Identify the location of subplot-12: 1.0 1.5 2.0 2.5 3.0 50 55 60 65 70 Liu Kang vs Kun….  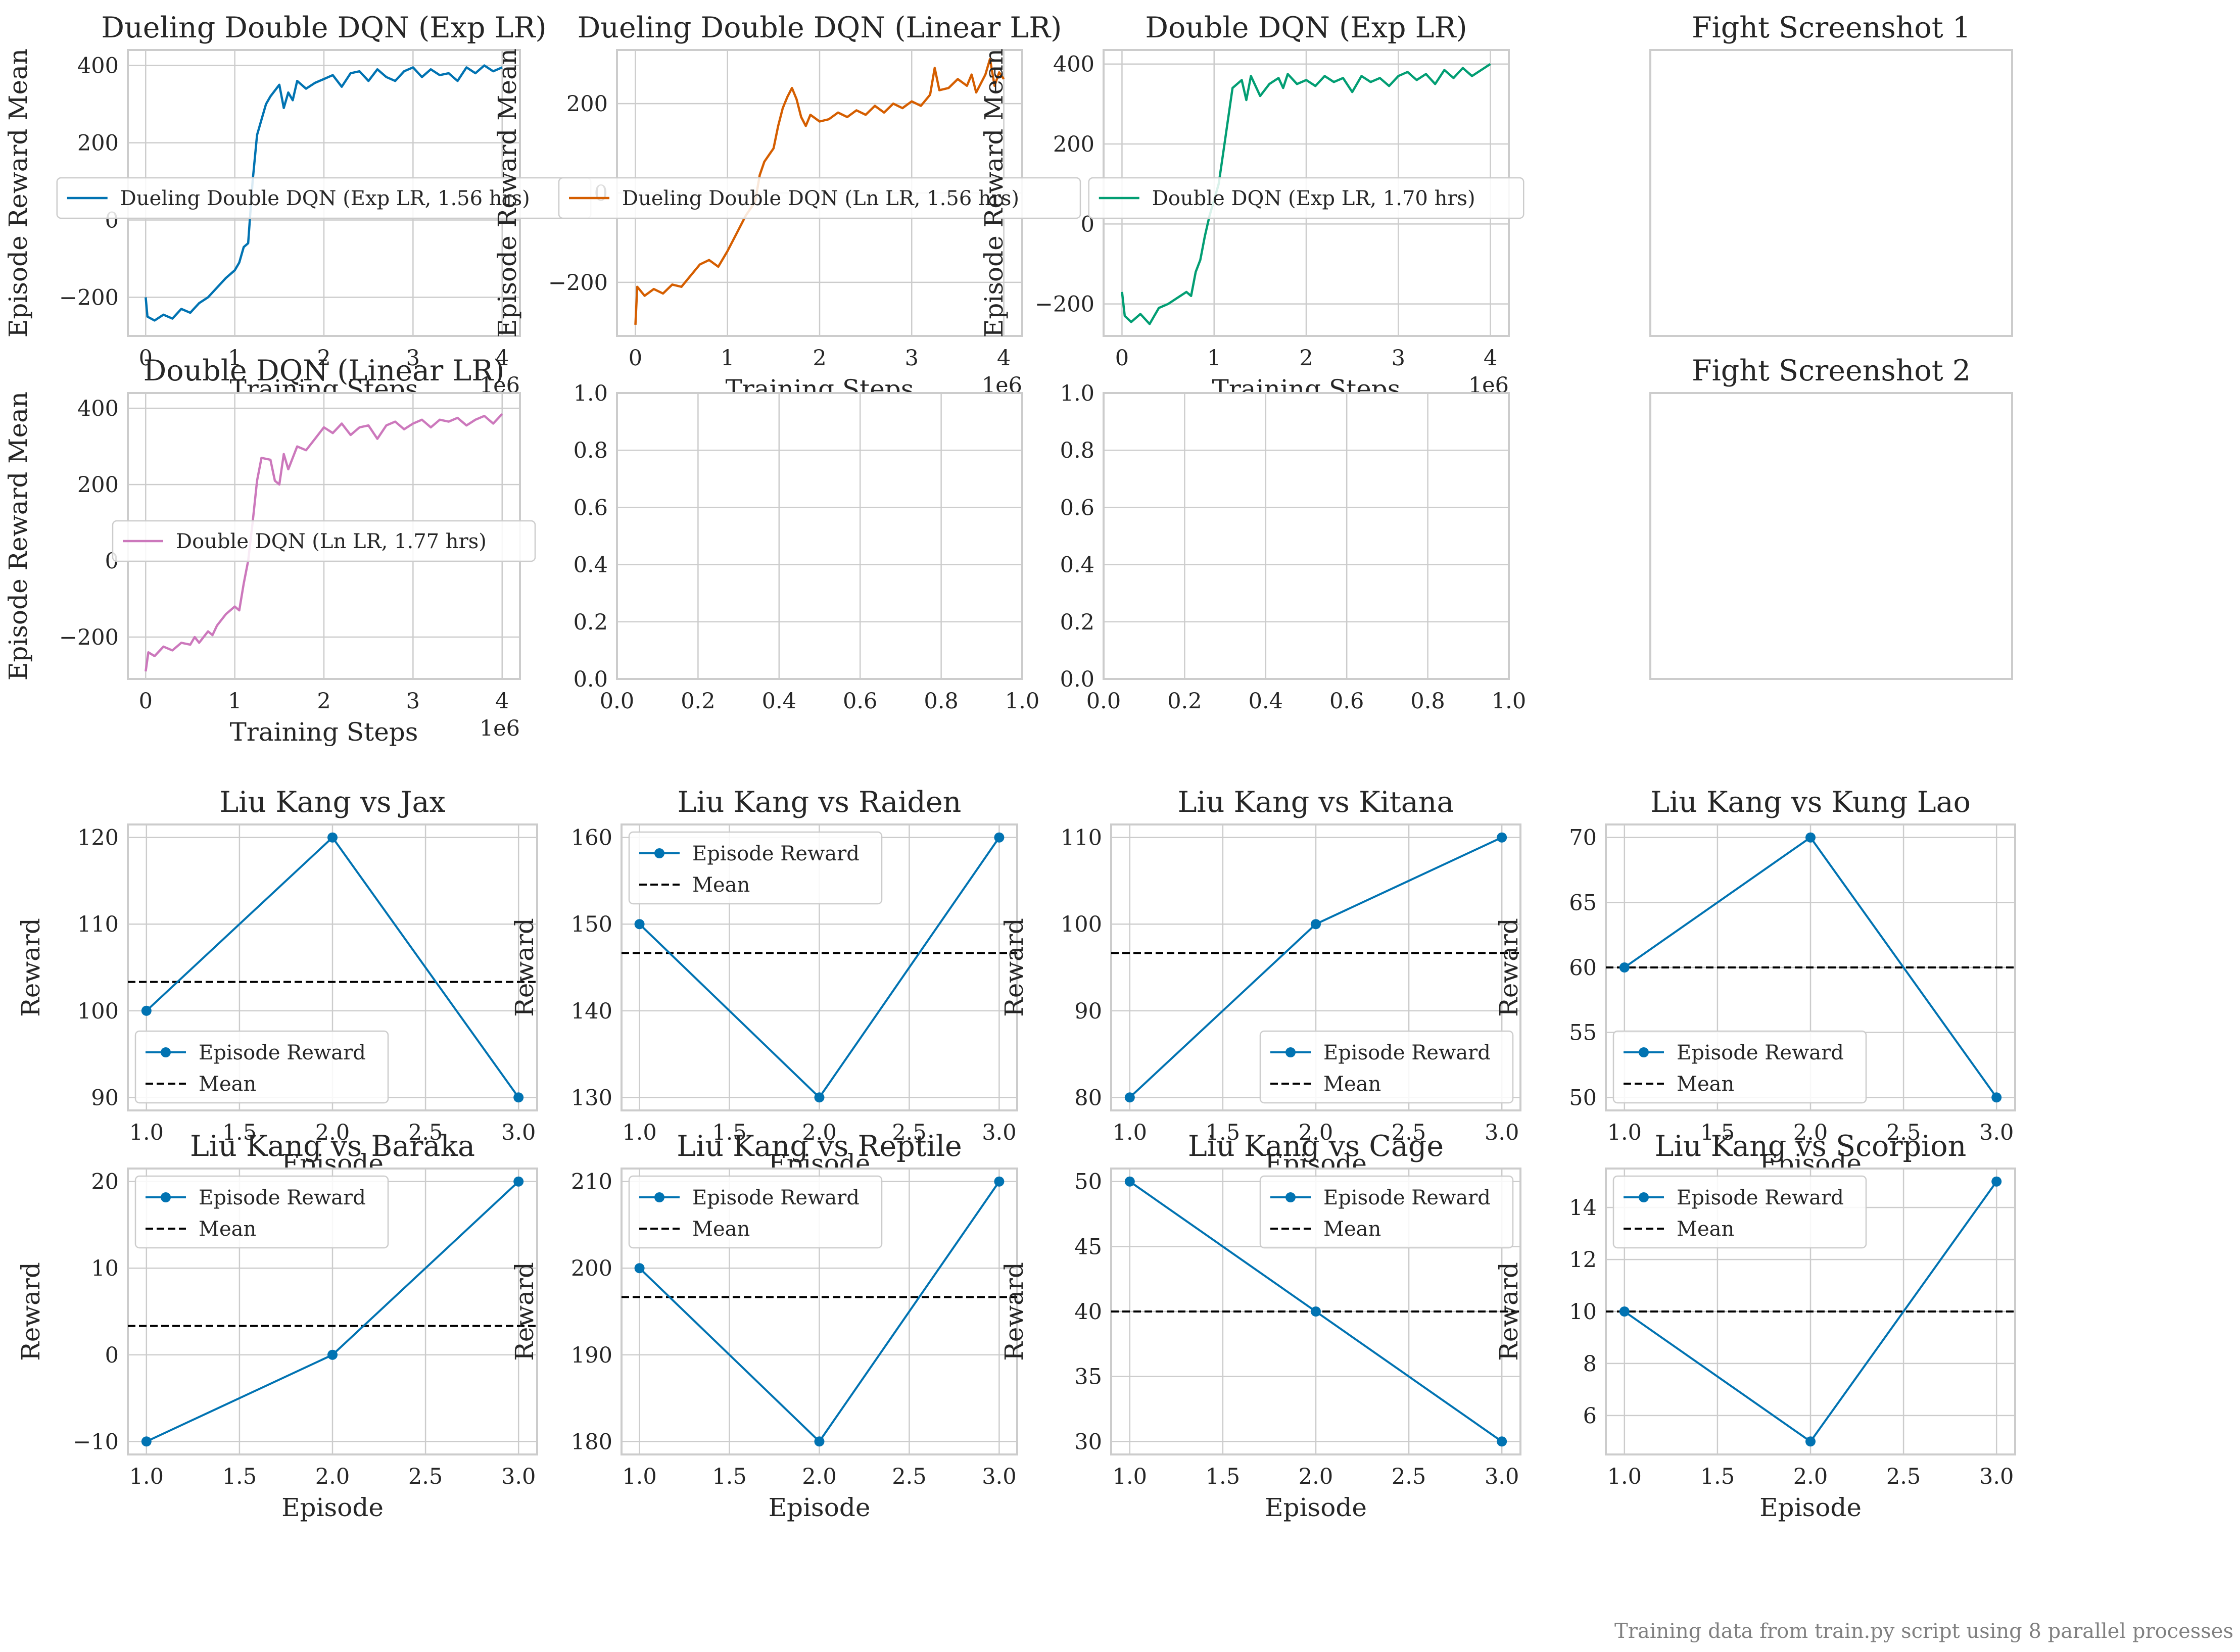
(1755, 982).